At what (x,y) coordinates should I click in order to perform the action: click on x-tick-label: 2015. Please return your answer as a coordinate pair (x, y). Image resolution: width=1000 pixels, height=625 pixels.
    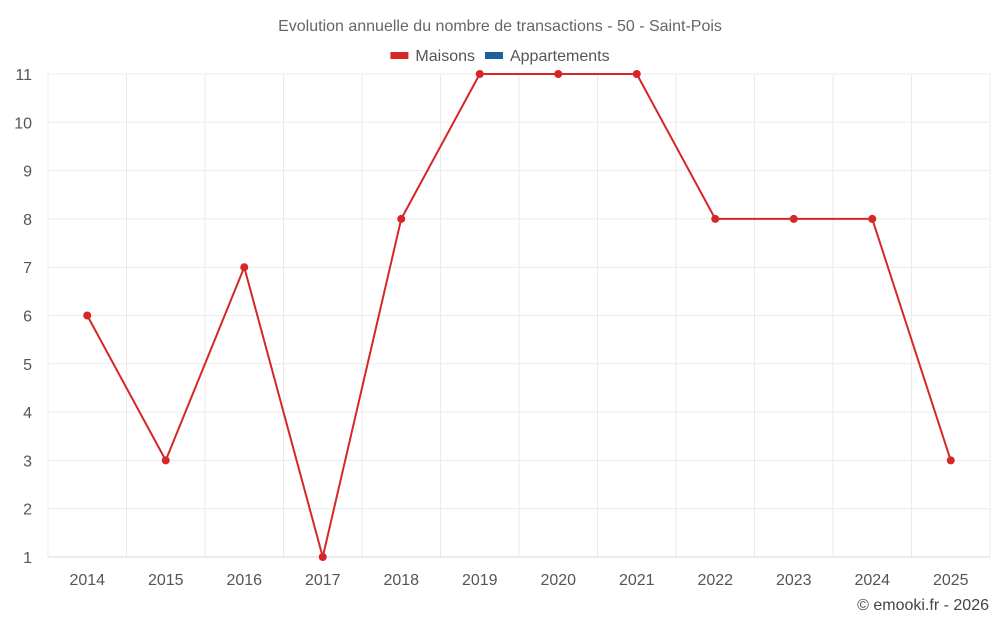
    Looking at the image, I should click on (166, 580).